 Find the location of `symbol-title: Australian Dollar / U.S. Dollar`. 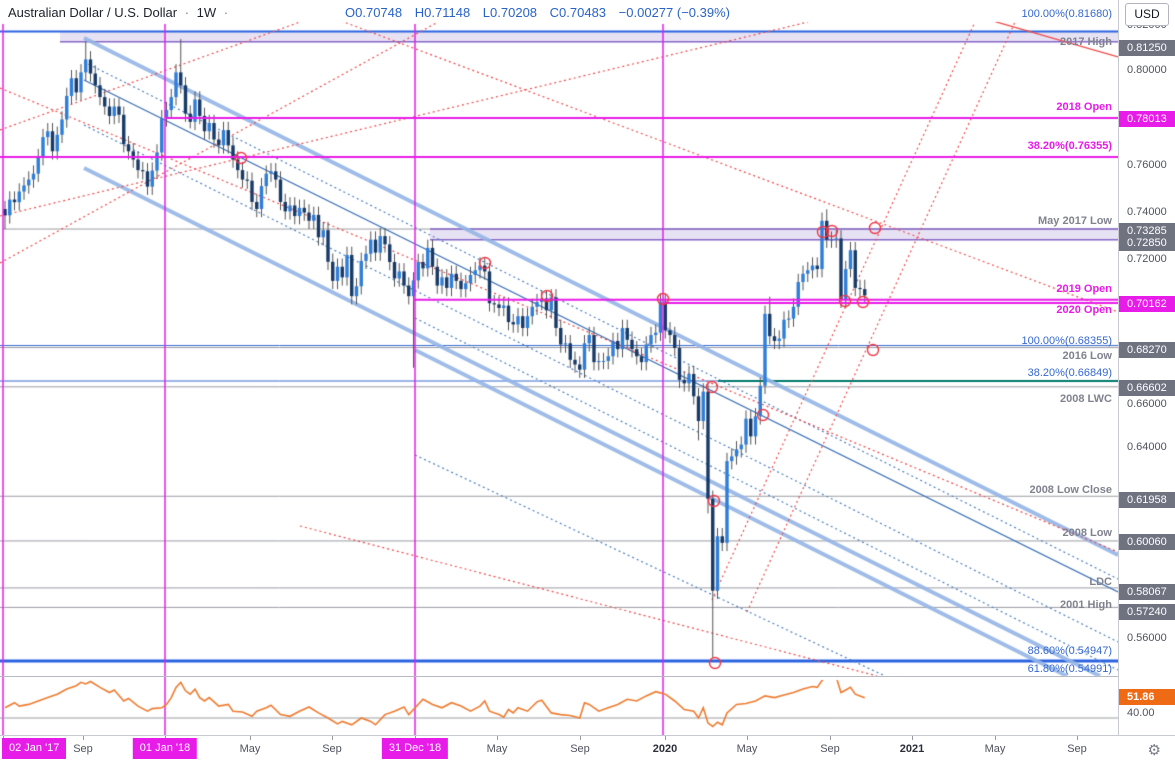

symbol-title: Australian Dollar / U.S. Dollar is located at coordinates (93, 12).